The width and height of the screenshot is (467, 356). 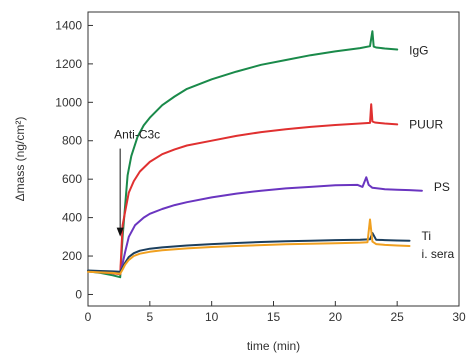 What do you see at coordinates (68, 64) in the screenshot?
I see `y-tick-label: 1200` at bounding box center [68, 64].